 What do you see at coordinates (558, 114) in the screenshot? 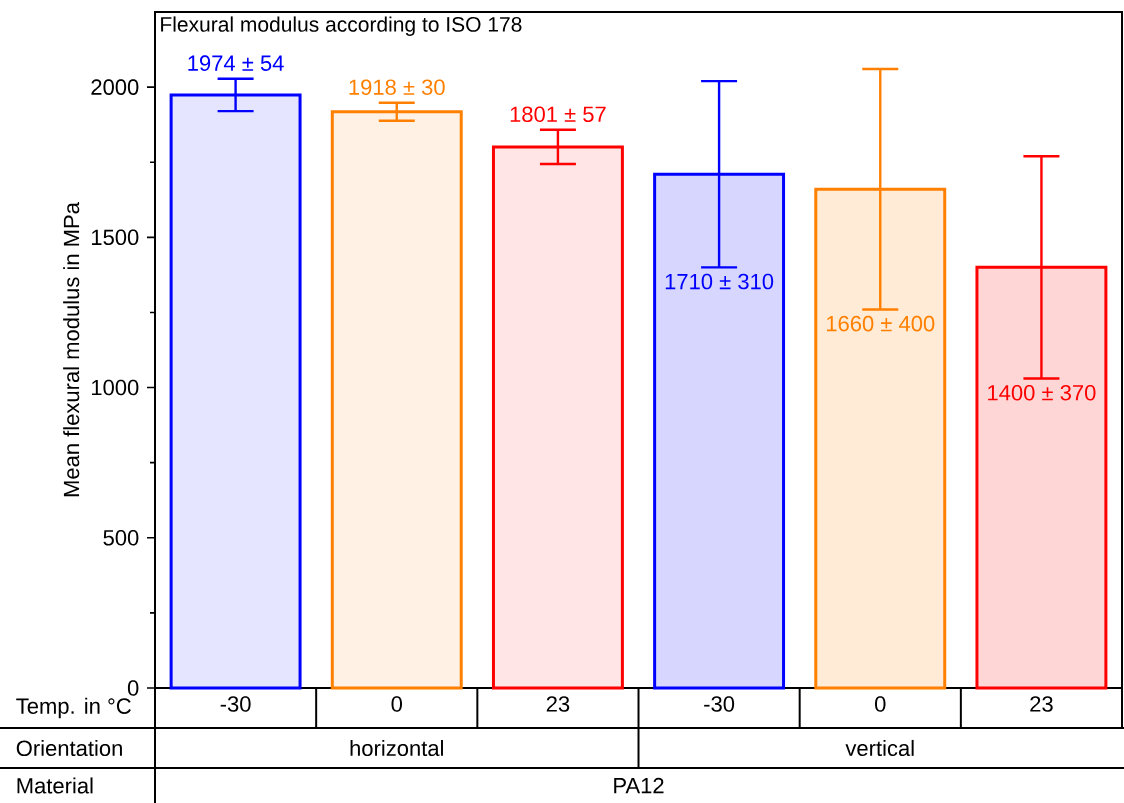
I see `data-label: 1801 ± 57` at bounding box center [558, 114].